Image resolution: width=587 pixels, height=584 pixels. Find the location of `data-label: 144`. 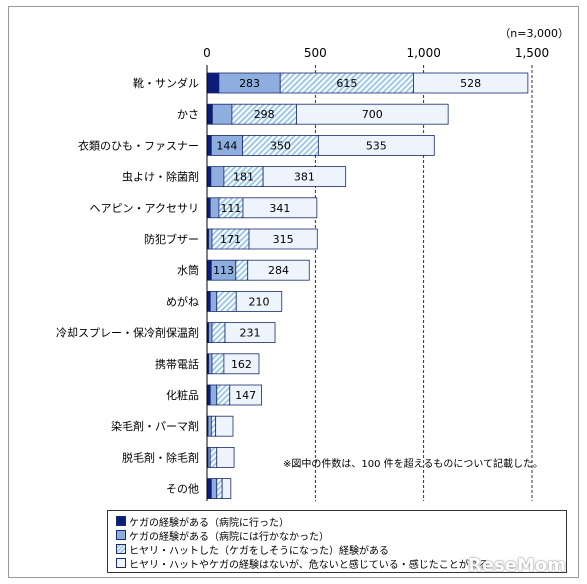

data-label: 144 is located at coordinates (226, 145).